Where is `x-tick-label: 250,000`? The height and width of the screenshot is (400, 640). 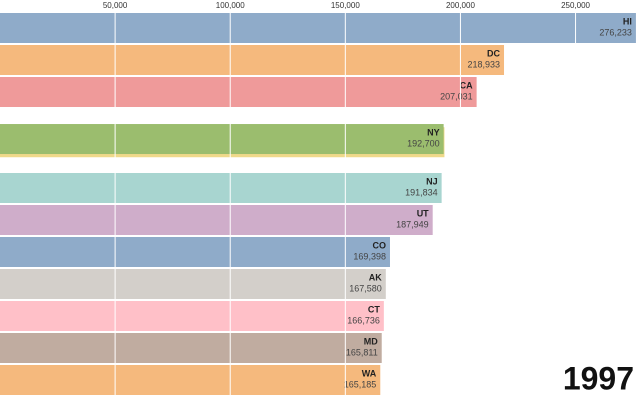 x-tick-label: 250,000 is located at coordinates (575, 5).